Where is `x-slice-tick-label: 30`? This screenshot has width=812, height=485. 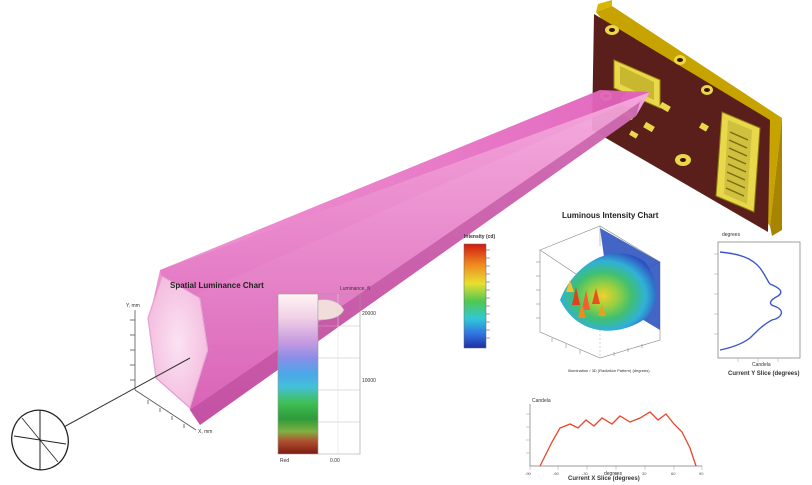
x-slice-tick-label: 30 is located at coordinates (644, 473).